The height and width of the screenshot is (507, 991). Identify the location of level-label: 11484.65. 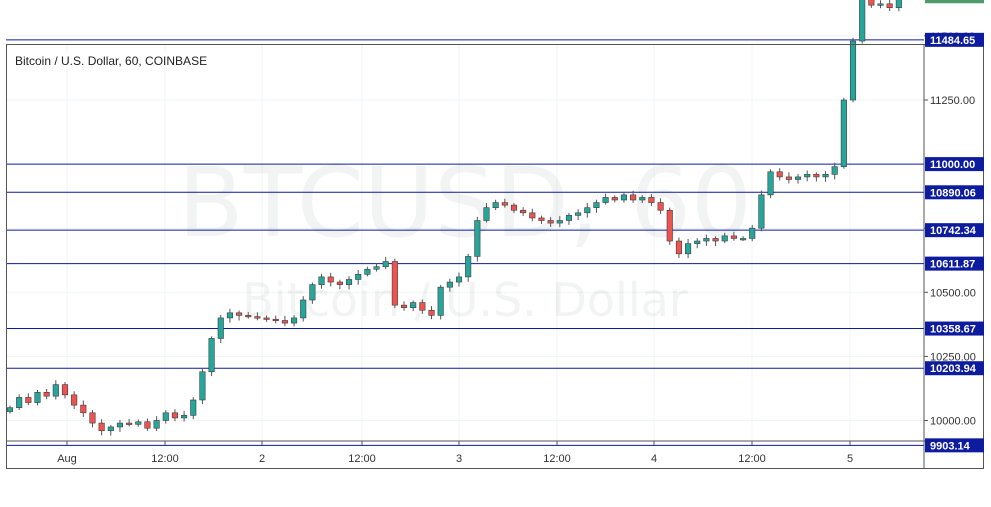
(952, 41).